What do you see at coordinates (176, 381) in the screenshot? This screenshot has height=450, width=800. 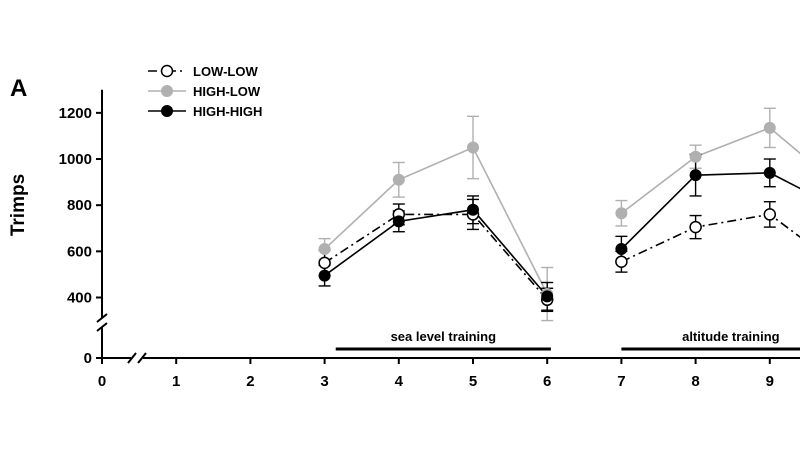 I see `x-tick-label: 1` at bounding box center [176, 381].